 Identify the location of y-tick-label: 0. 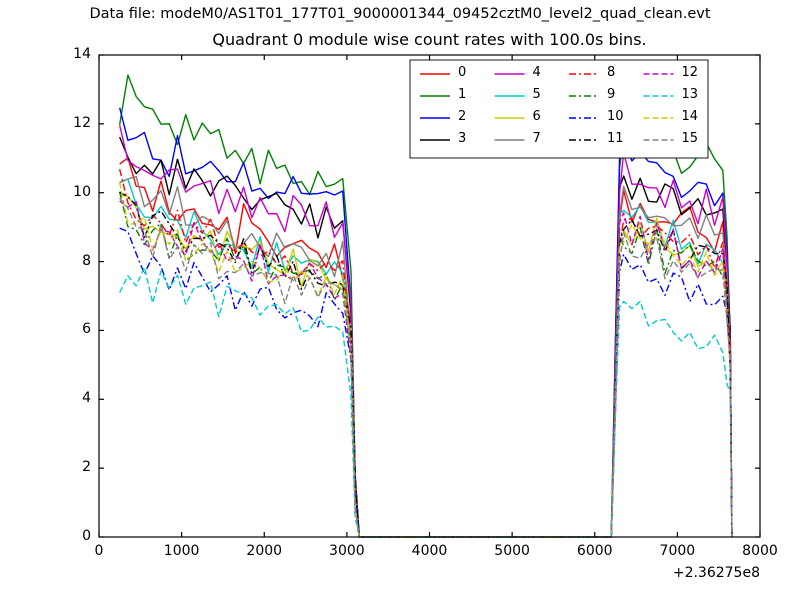
(86, 536).